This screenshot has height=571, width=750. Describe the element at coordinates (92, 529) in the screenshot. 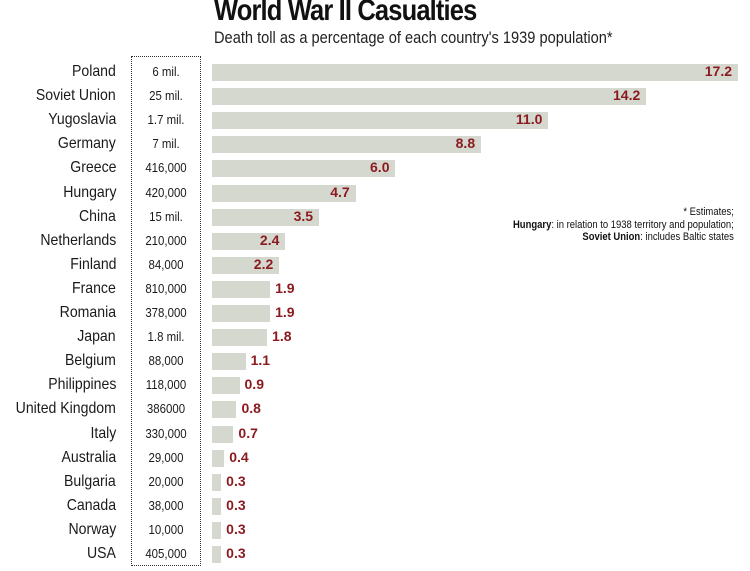

I see `country-label: Norway` at that location.